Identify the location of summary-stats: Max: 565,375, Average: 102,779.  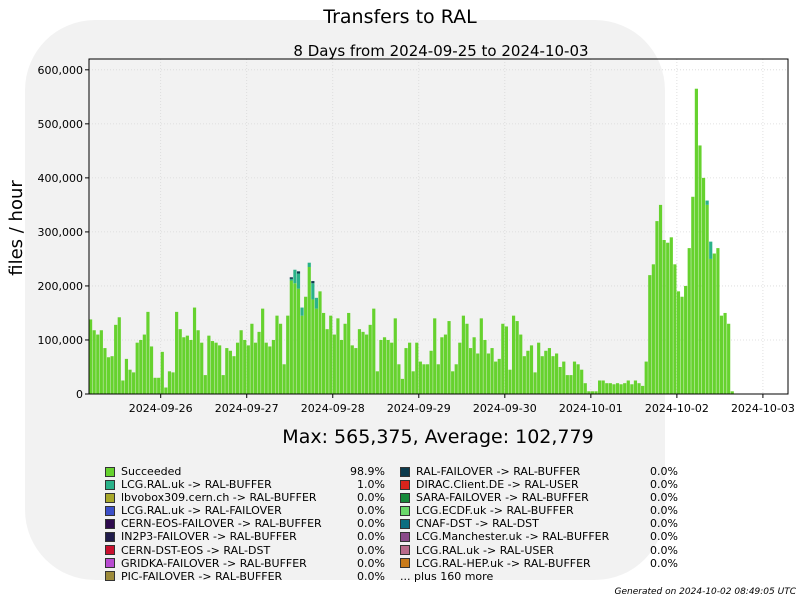
(437, 437).